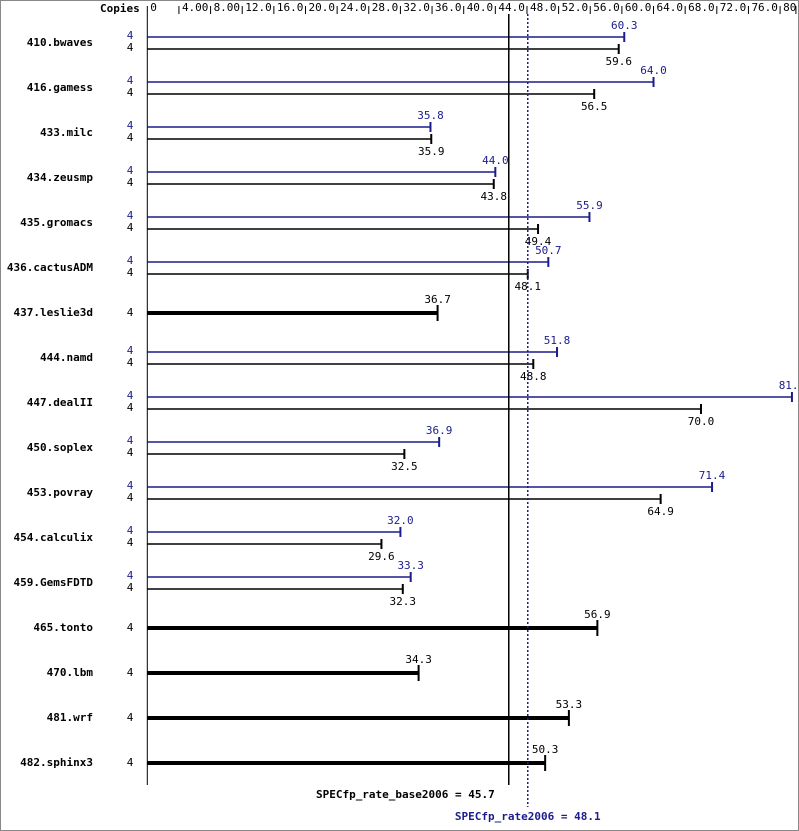  Describe the element at coordinates (418, 659) in the screenshot. I see `value-label: 34.3` at that location.